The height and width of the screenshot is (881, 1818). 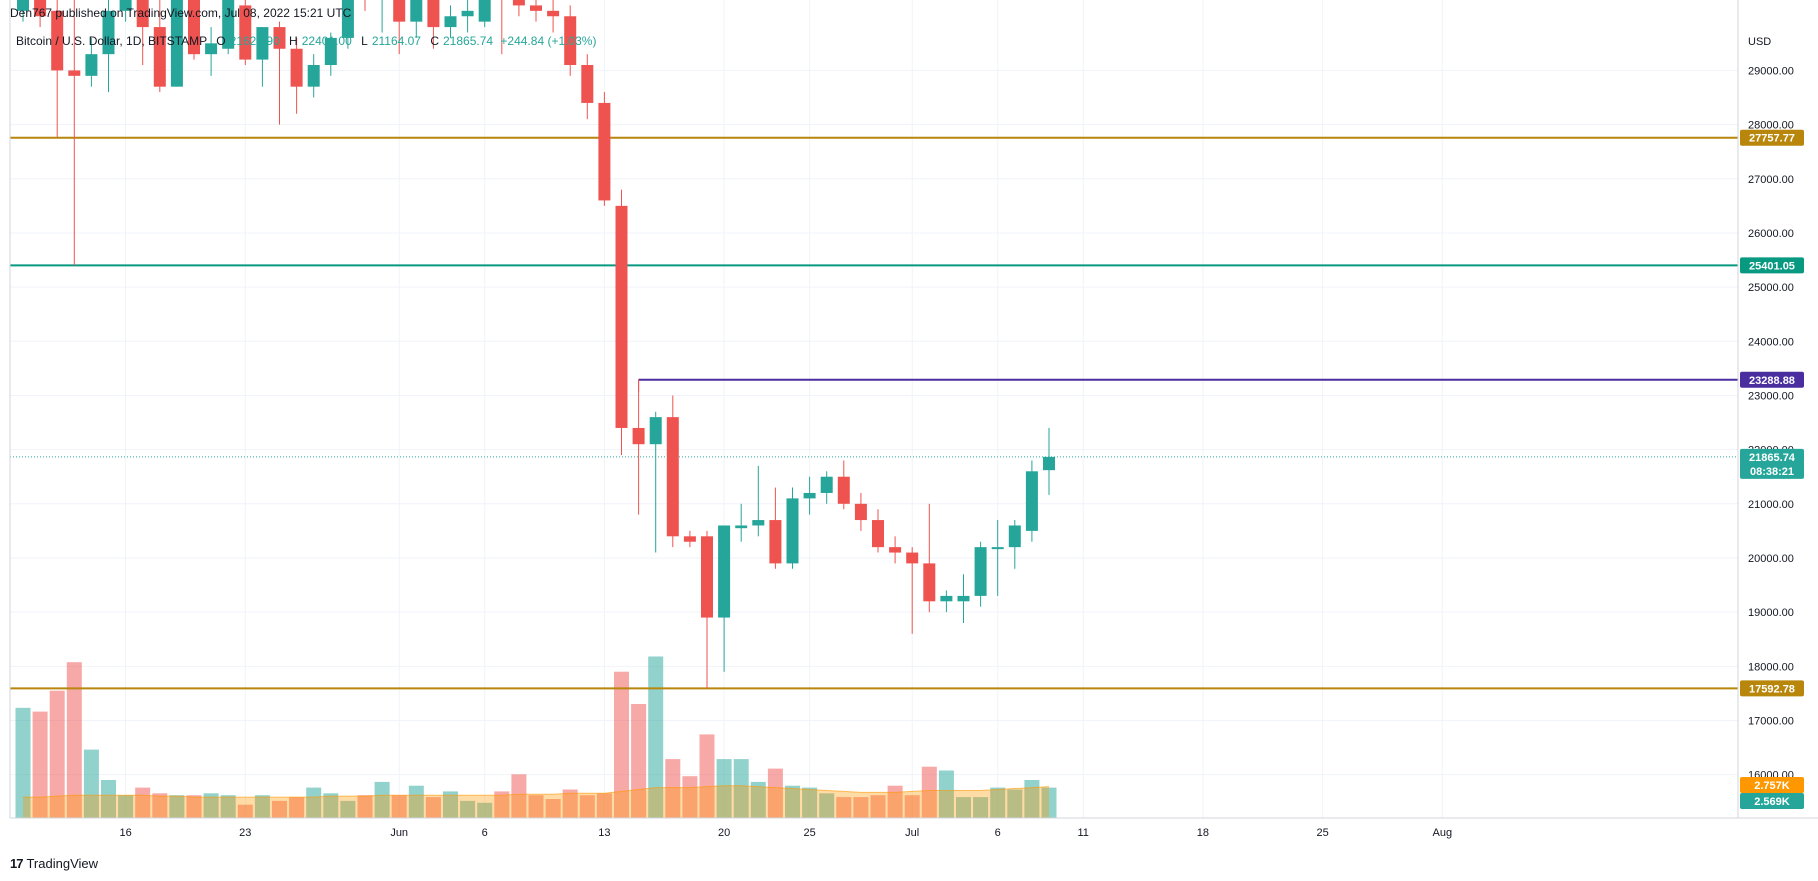 What do you see at coordinates (1771, 342) in the screenshot?
I see `y-tick-label-8: 24000.00` at bounding box center [1771, 342].